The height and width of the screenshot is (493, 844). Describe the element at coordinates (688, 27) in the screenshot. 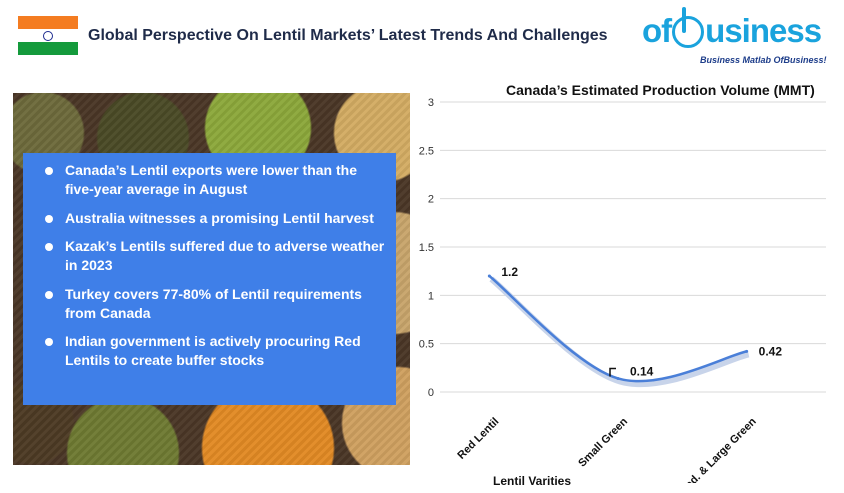

I see `logo-b-mark` at that location.